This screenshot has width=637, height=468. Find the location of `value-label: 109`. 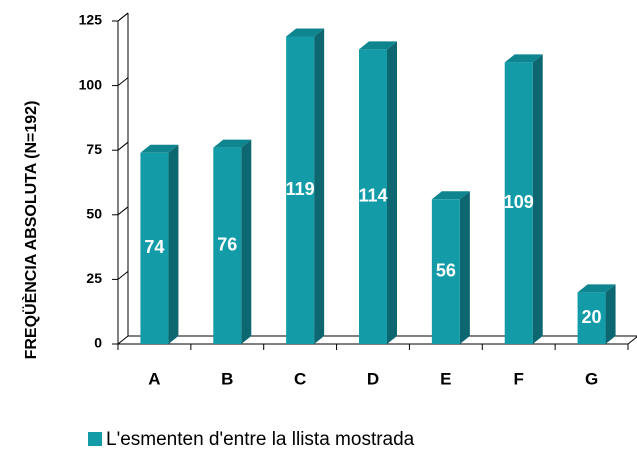

value-label: 109 is located at coordinates (519, 202).